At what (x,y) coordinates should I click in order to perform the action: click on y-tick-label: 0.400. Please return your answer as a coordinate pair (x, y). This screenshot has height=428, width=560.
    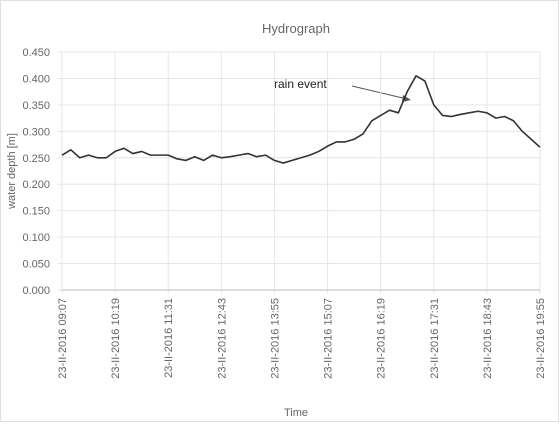
    Looking at the image, I should click on (36, 79).